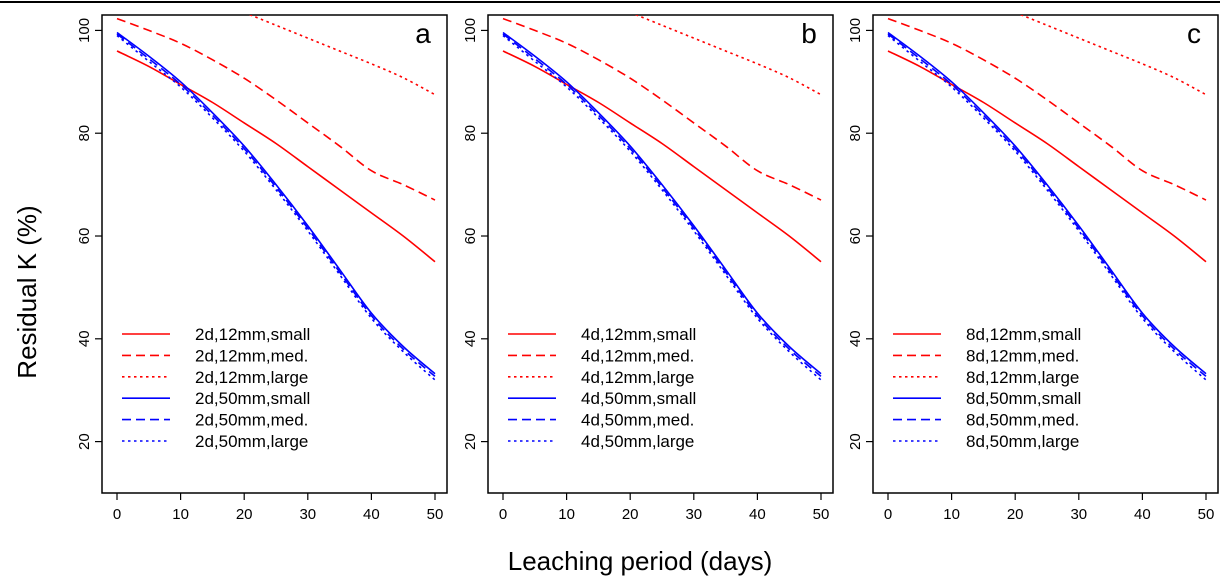 The height and width of the screenshot is (584, 1220). I want to click on legend-label: 2d,12mm,med., so click(251, 355).